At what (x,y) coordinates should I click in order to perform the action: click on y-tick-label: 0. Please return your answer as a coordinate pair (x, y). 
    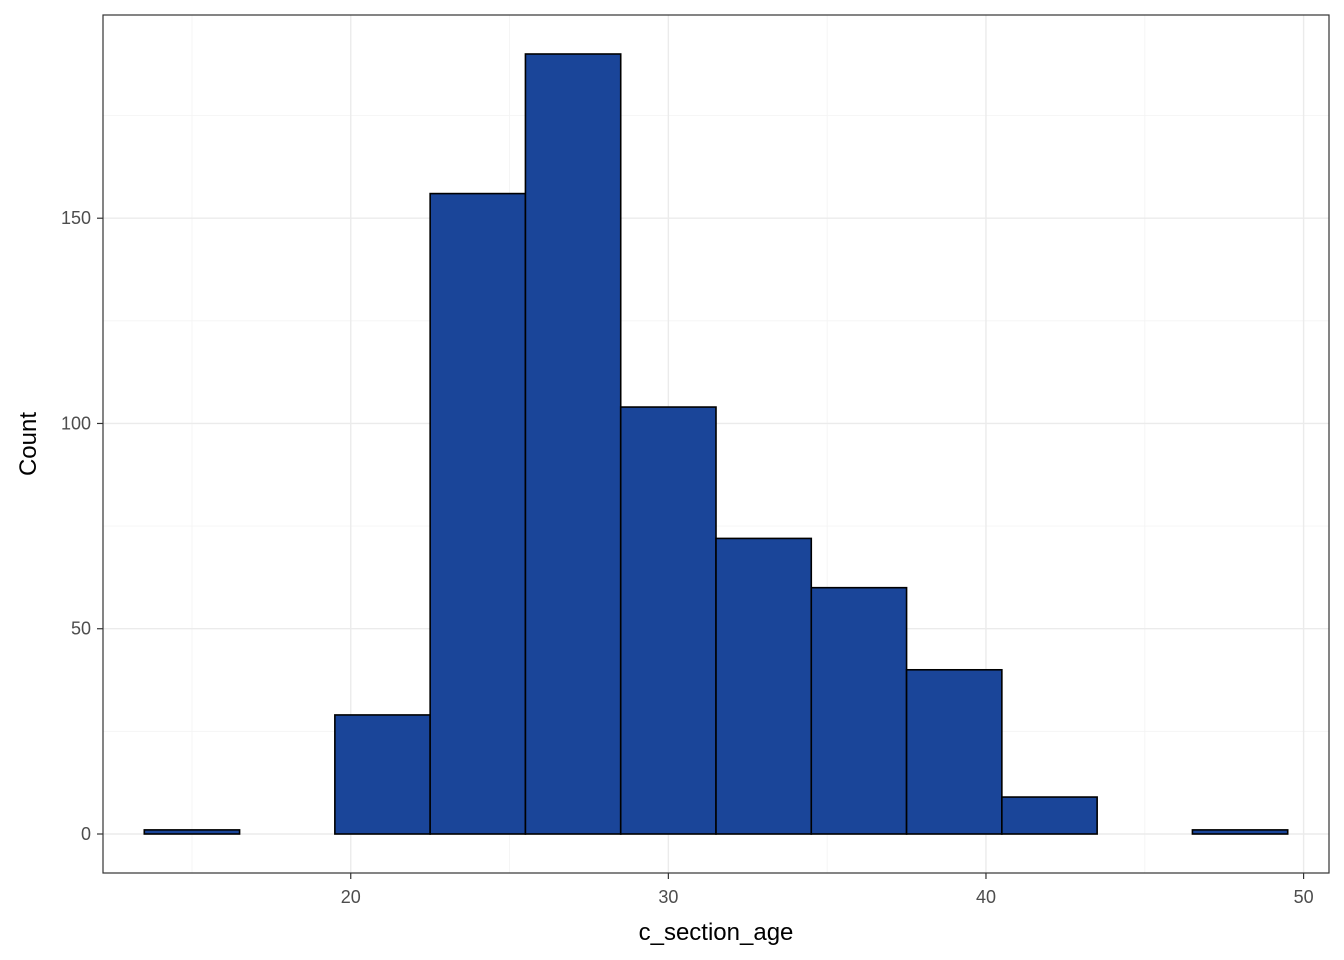
    Looking at the image, I should click on (86, 834).